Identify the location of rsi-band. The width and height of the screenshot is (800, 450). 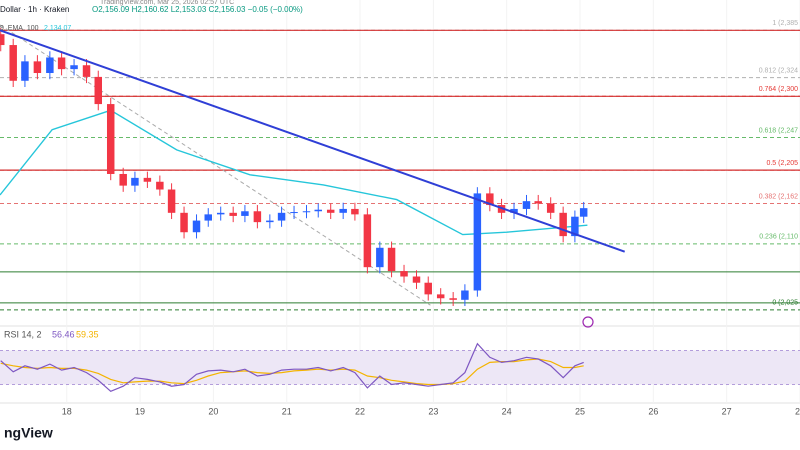
(400, 367).